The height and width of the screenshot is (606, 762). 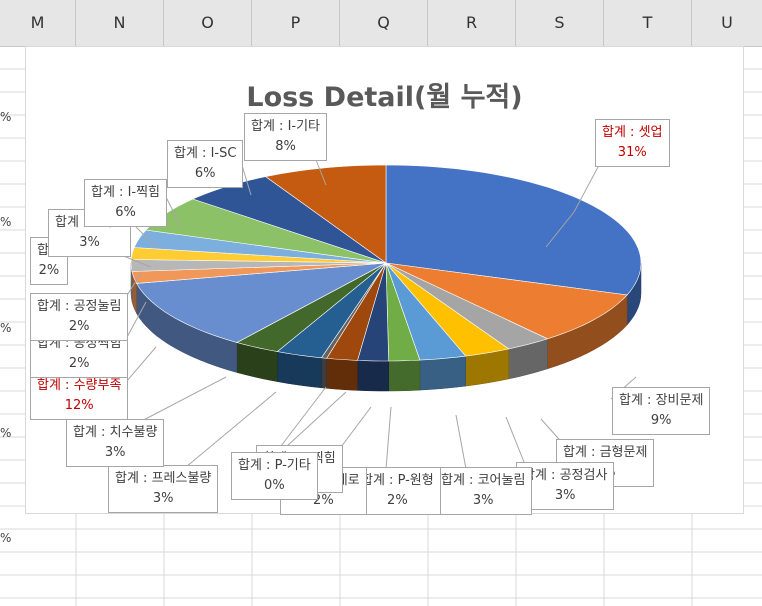 I want to click on data-label: 합계 : I-SC 6%, so click(x=205, y=164).